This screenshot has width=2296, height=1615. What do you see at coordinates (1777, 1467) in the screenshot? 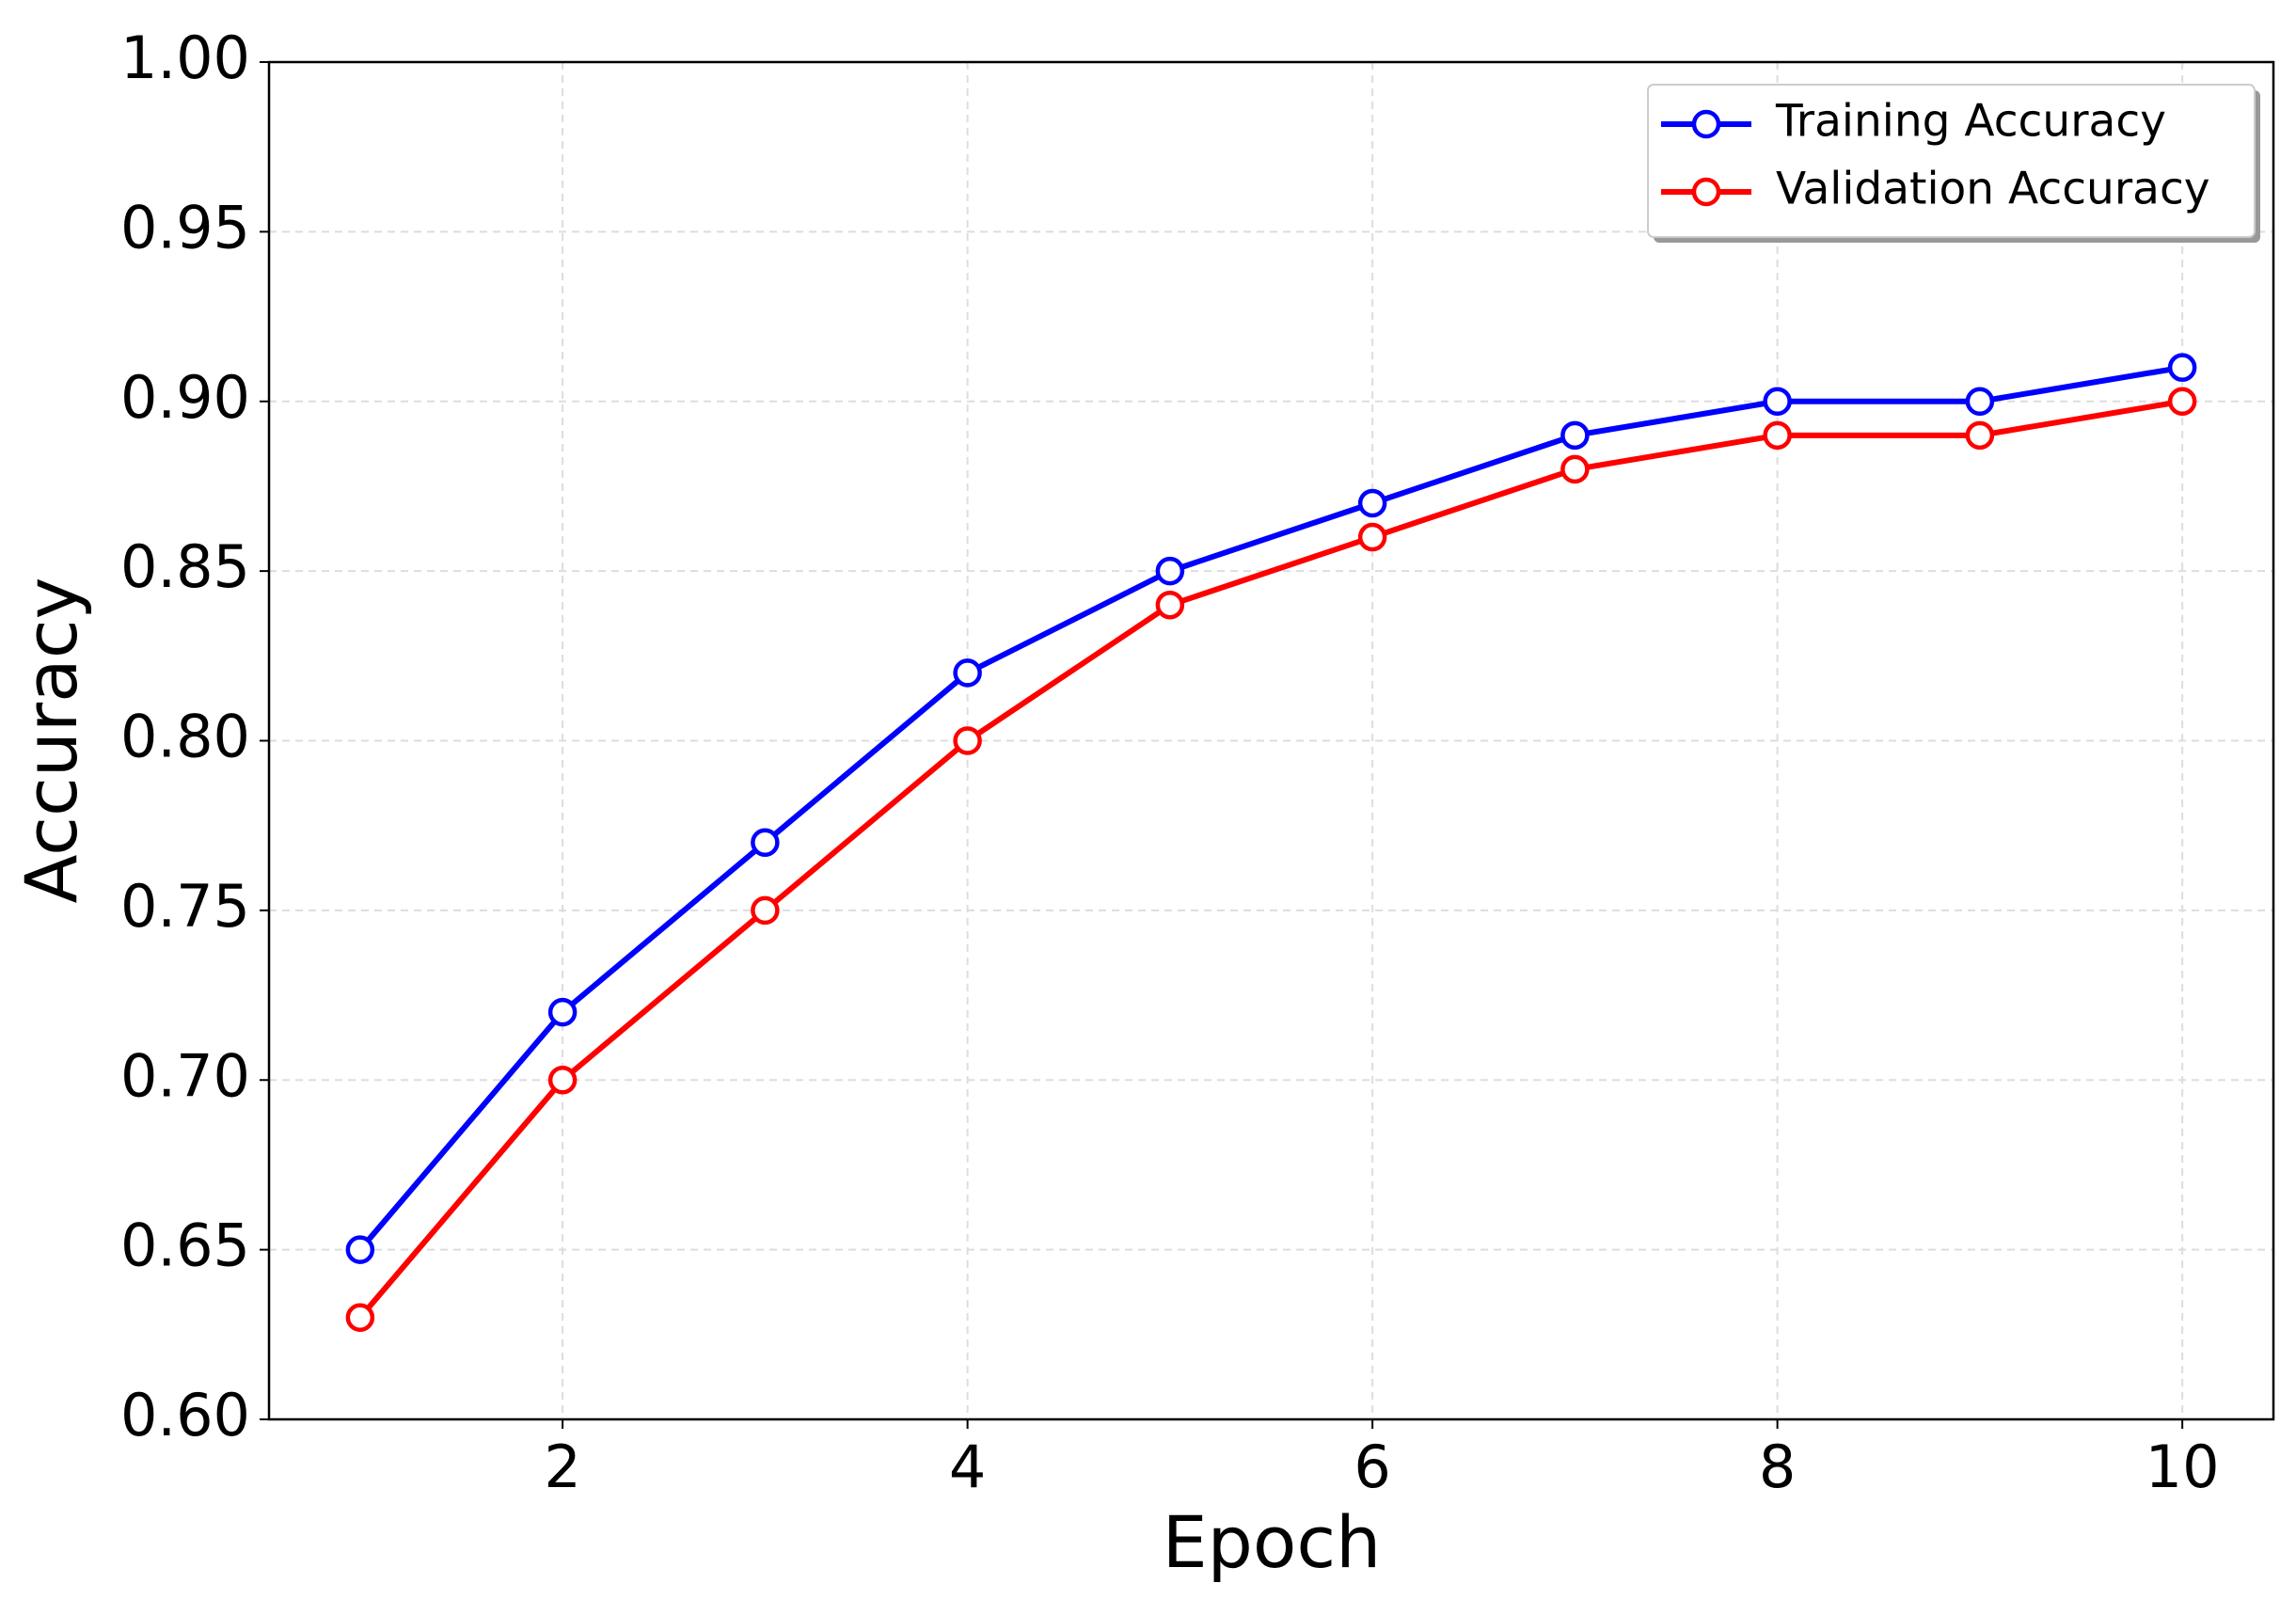
I see `x-tick-label: 8` at bounding box center [1777, 1467].